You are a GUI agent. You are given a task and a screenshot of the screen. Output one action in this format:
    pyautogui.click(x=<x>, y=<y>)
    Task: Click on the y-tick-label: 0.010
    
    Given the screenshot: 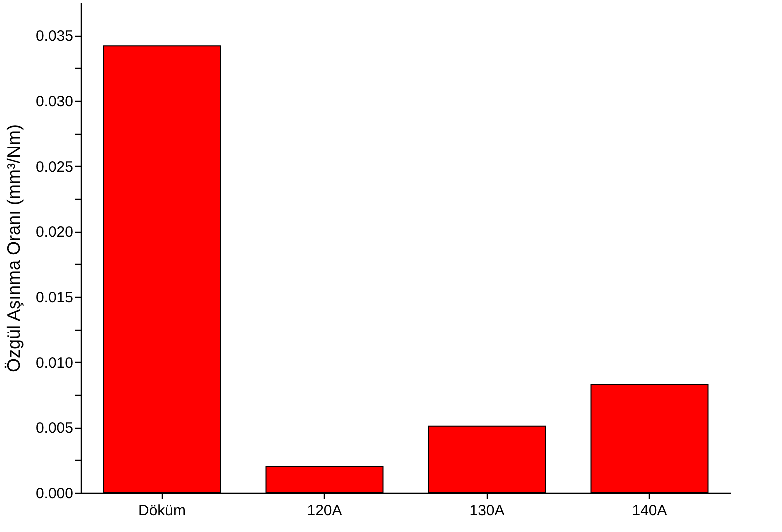 What is the action you would take?
    pyautogui.click(x=55, y=363)
    